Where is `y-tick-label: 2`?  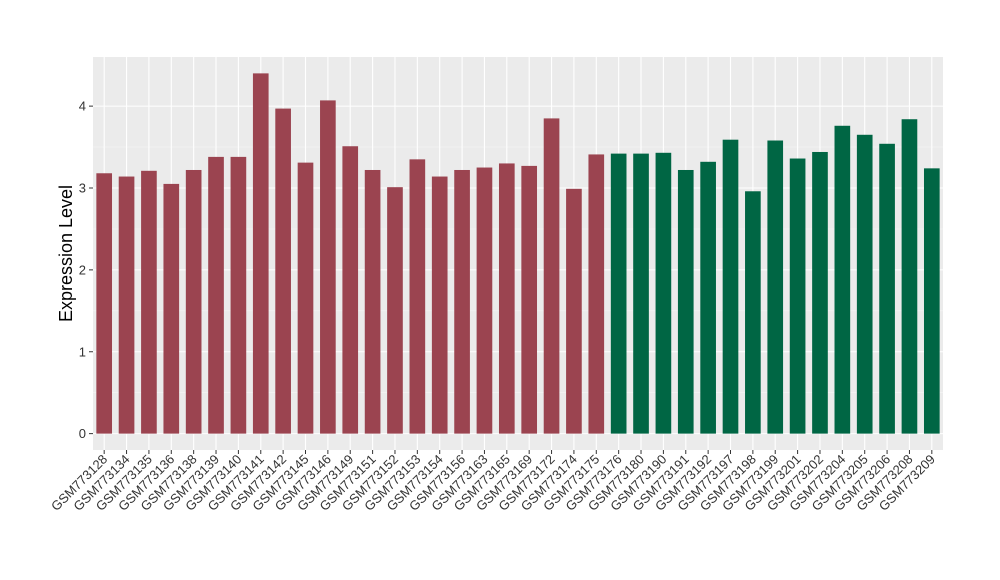
y-tick-label: 2 is located at coordinates (82, 269).